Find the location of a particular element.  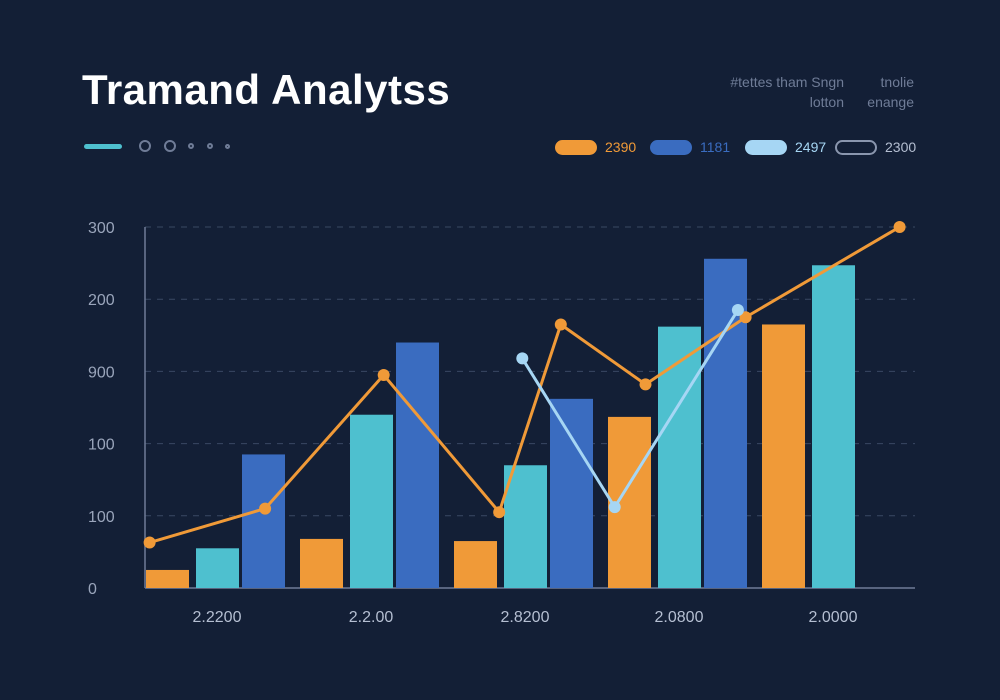

x-tick-label: 2.0000 is located at coordinates (833, 617).